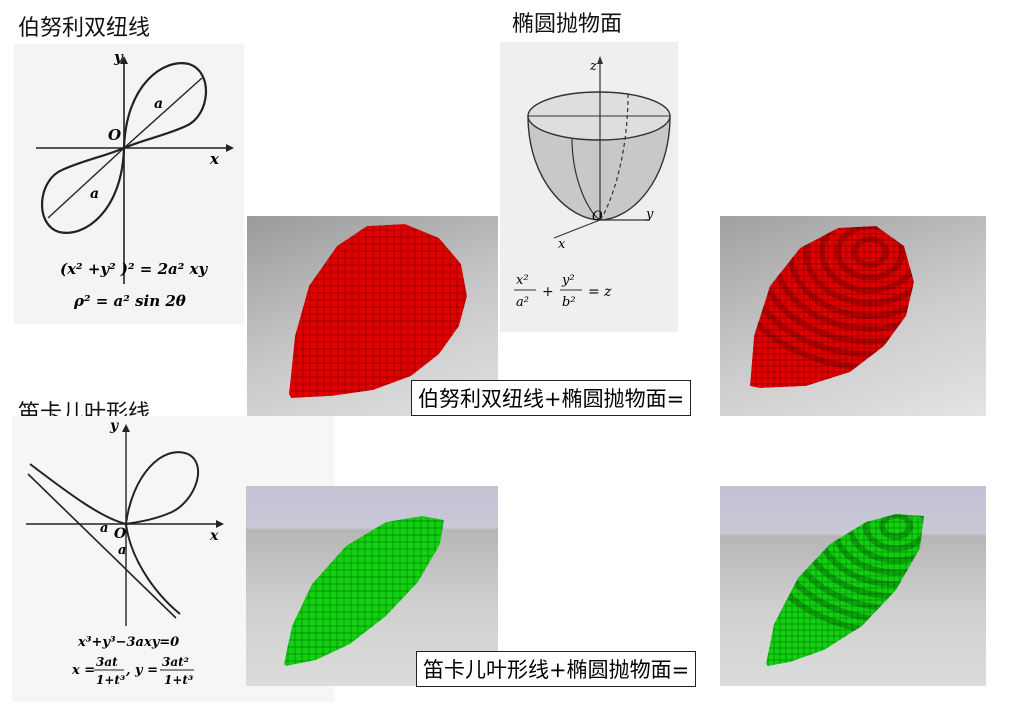  Describe the element at coordinates (102, 546) in the screenshot. I see `folium-asymptote` at that location.